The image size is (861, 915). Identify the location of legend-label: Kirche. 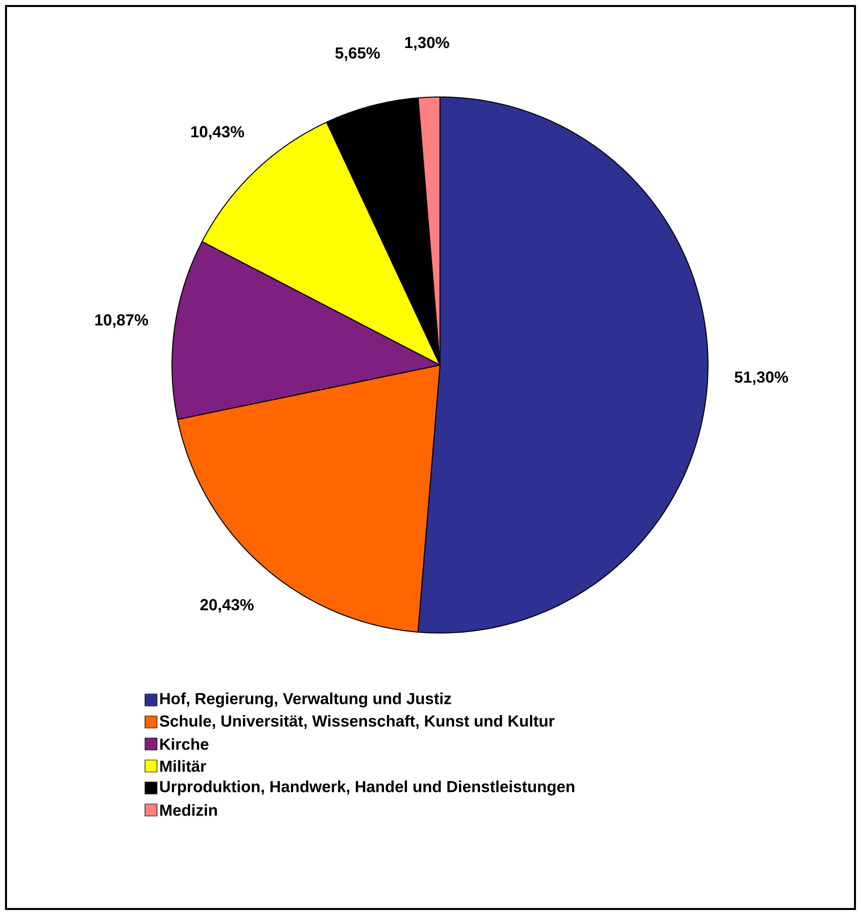
(184, 744).